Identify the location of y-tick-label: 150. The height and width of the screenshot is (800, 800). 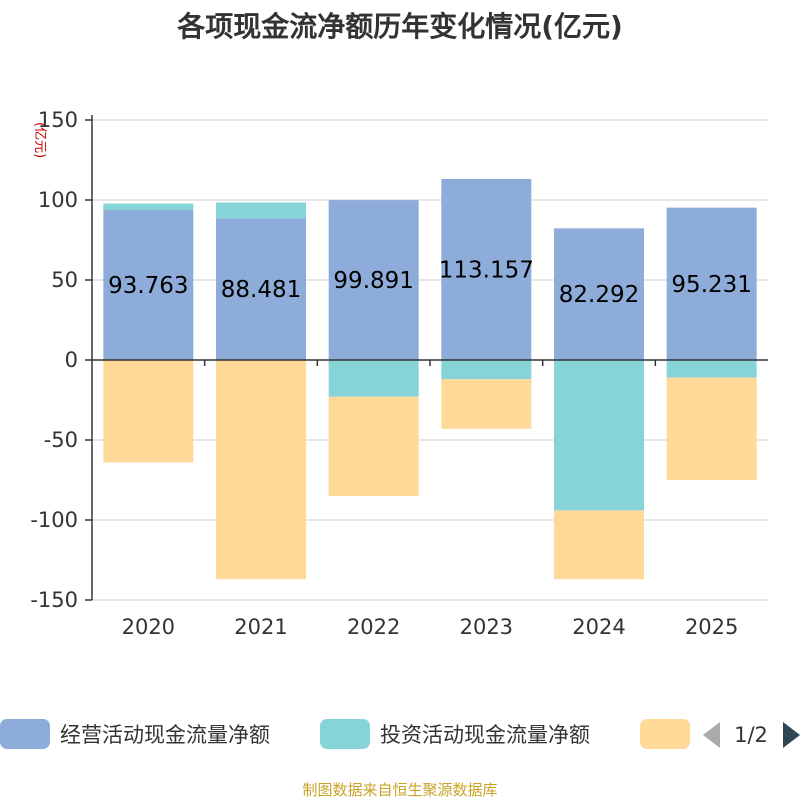
(58, 120).